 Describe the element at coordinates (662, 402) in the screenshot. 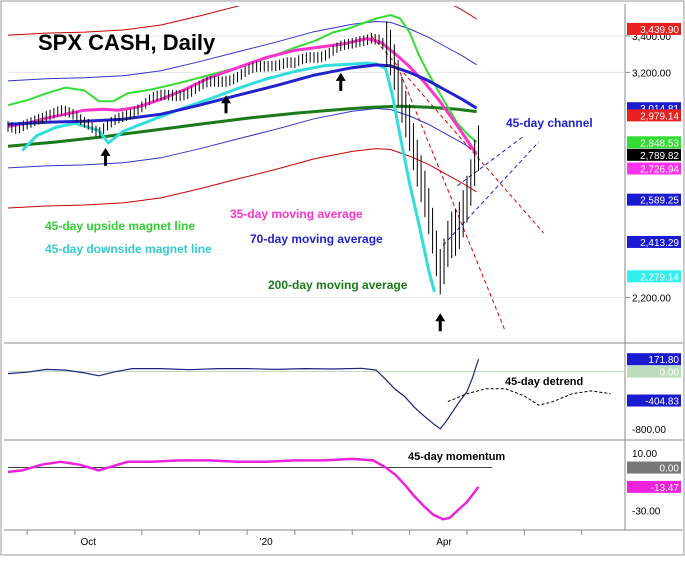

I see `detrend-axis-label: -404.83` at that location.